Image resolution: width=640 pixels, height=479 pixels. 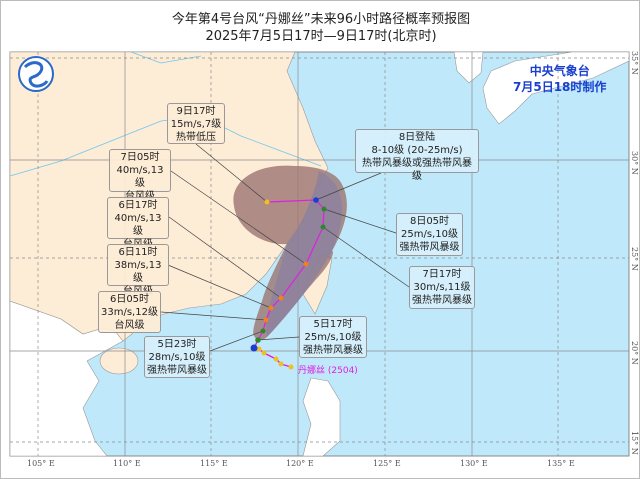 I want to click on lat-label: 15° N, so click(x=634, y=443).